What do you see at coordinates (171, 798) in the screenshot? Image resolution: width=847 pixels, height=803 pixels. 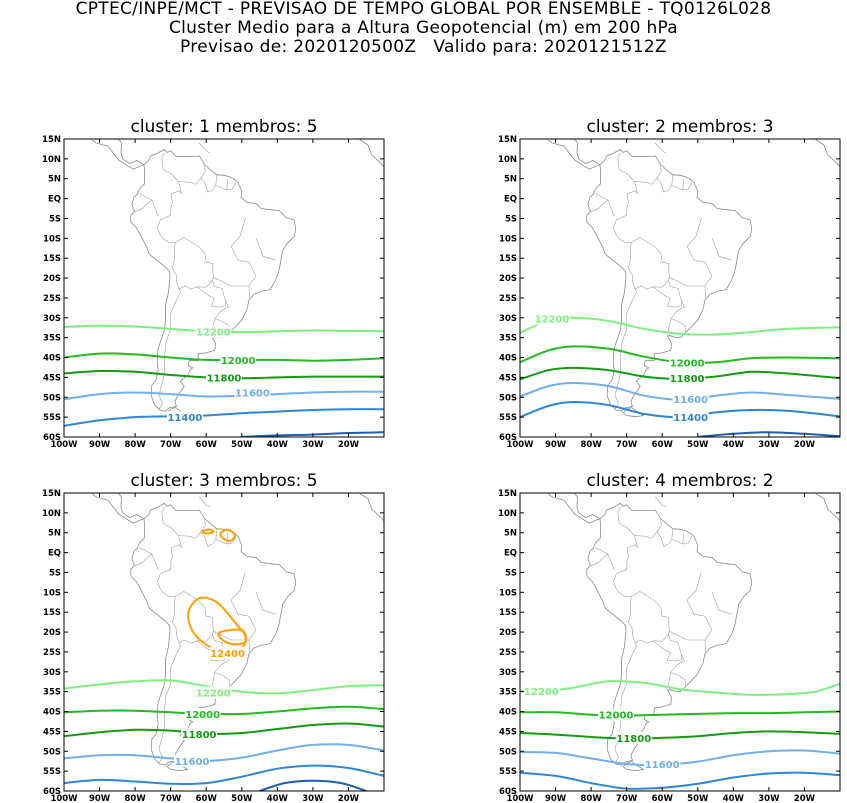 I see `x-tick-label: 70W` at bounding box center [171, 798].